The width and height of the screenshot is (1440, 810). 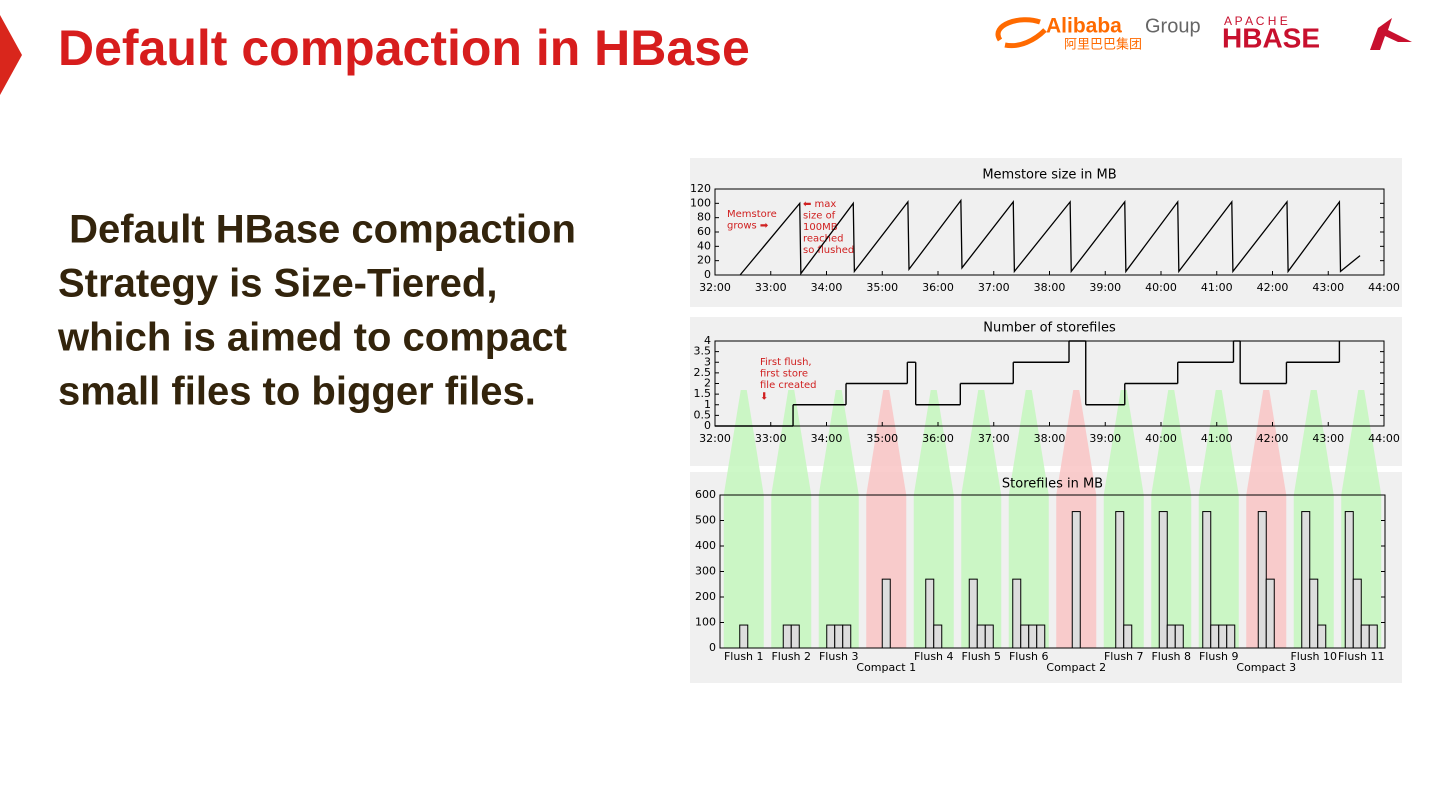 What do you see at coordinates (707, 361) in the screenshot?
I see `y-tick-label: 3` at bounding box center [707, 361].